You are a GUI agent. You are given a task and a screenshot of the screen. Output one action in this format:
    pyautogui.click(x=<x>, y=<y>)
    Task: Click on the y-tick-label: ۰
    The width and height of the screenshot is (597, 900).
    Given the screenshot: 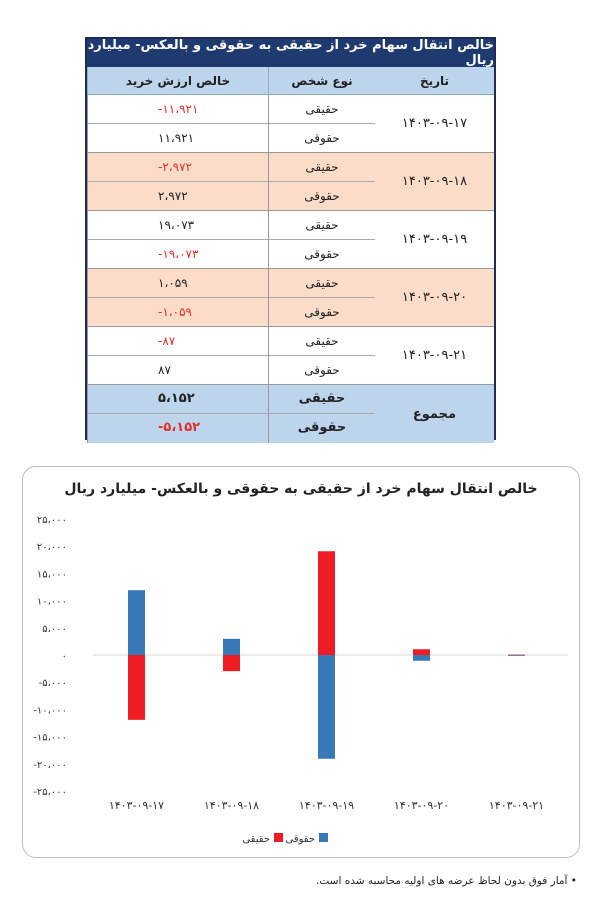 What is the action you would take?
    pyautogui.click(x=64, y=656)
    